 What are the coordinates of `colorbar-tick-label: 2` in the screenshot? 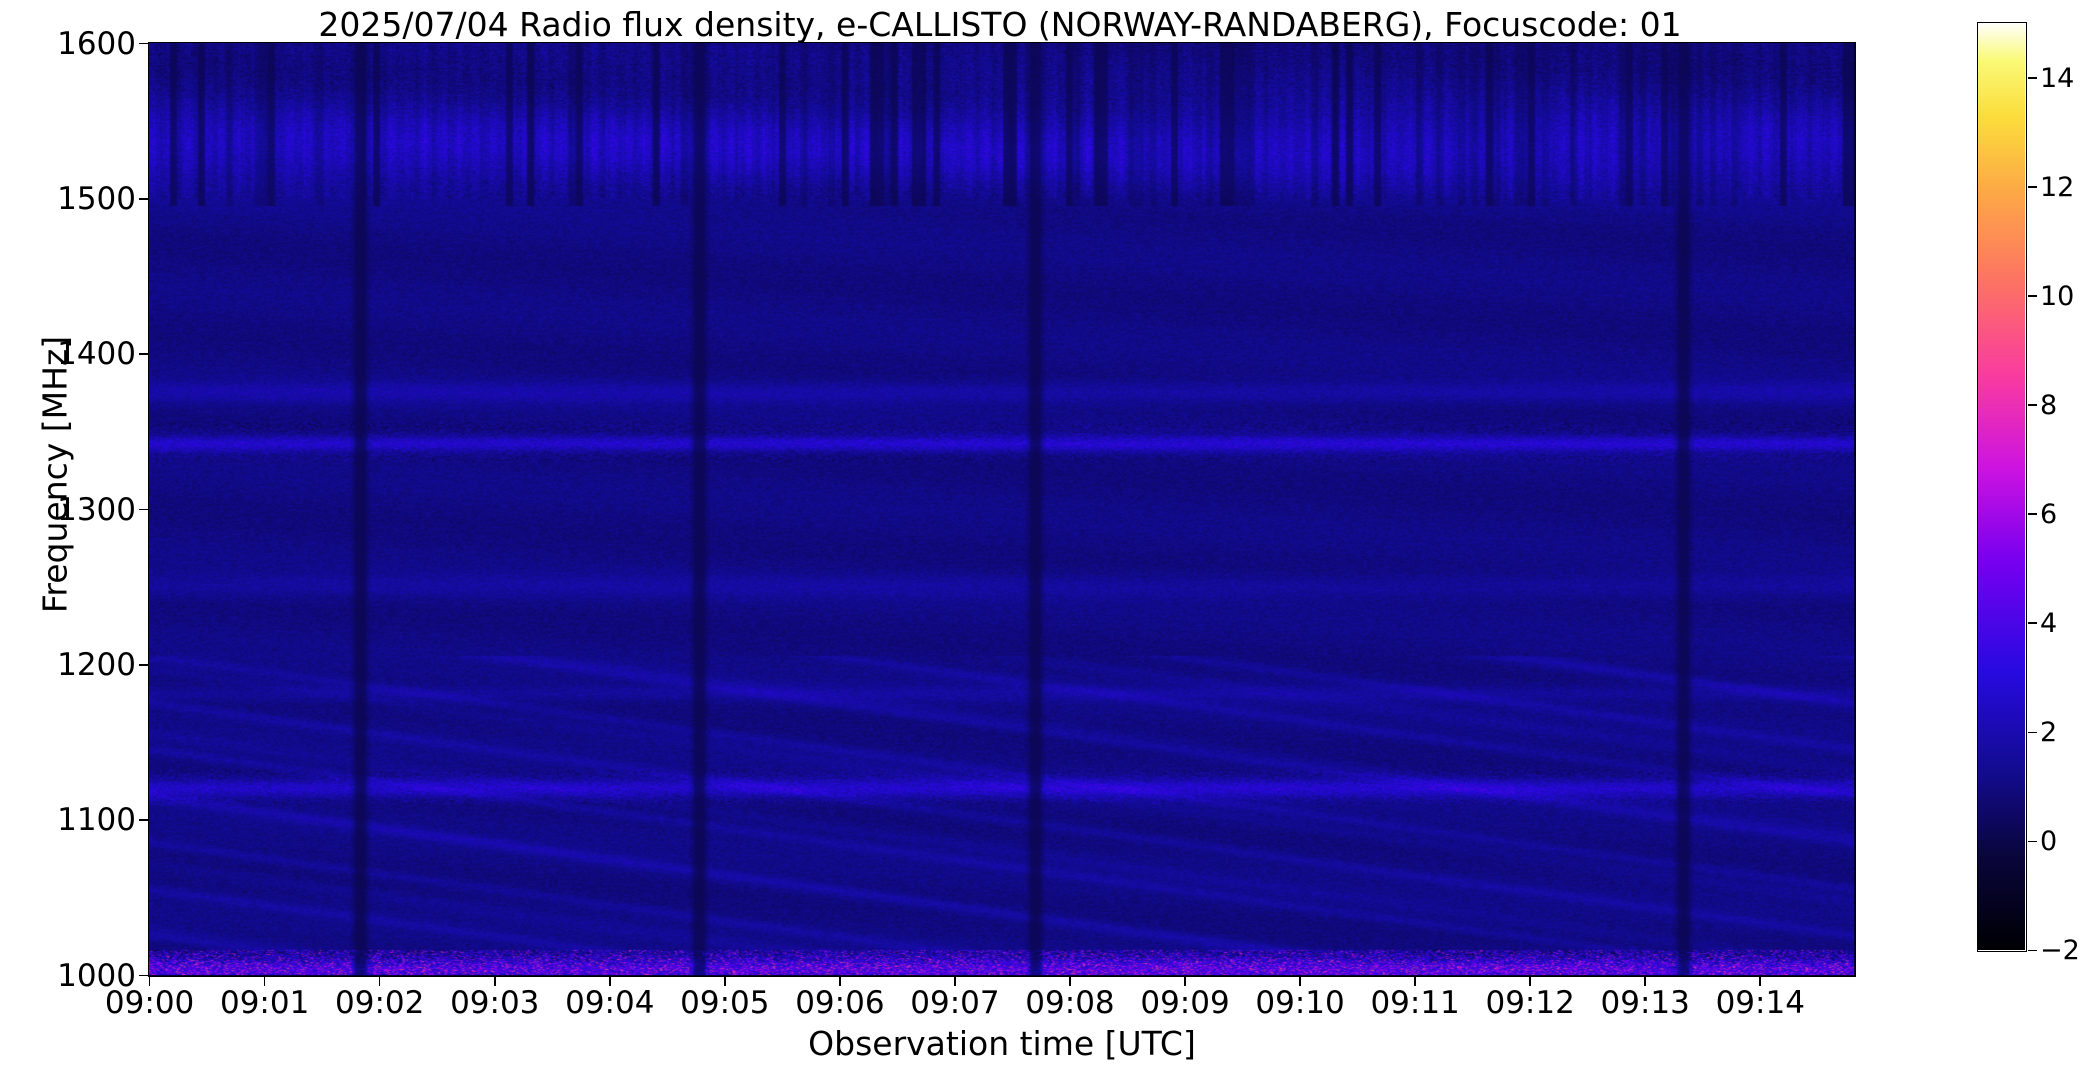 It's located at (2049, 733).